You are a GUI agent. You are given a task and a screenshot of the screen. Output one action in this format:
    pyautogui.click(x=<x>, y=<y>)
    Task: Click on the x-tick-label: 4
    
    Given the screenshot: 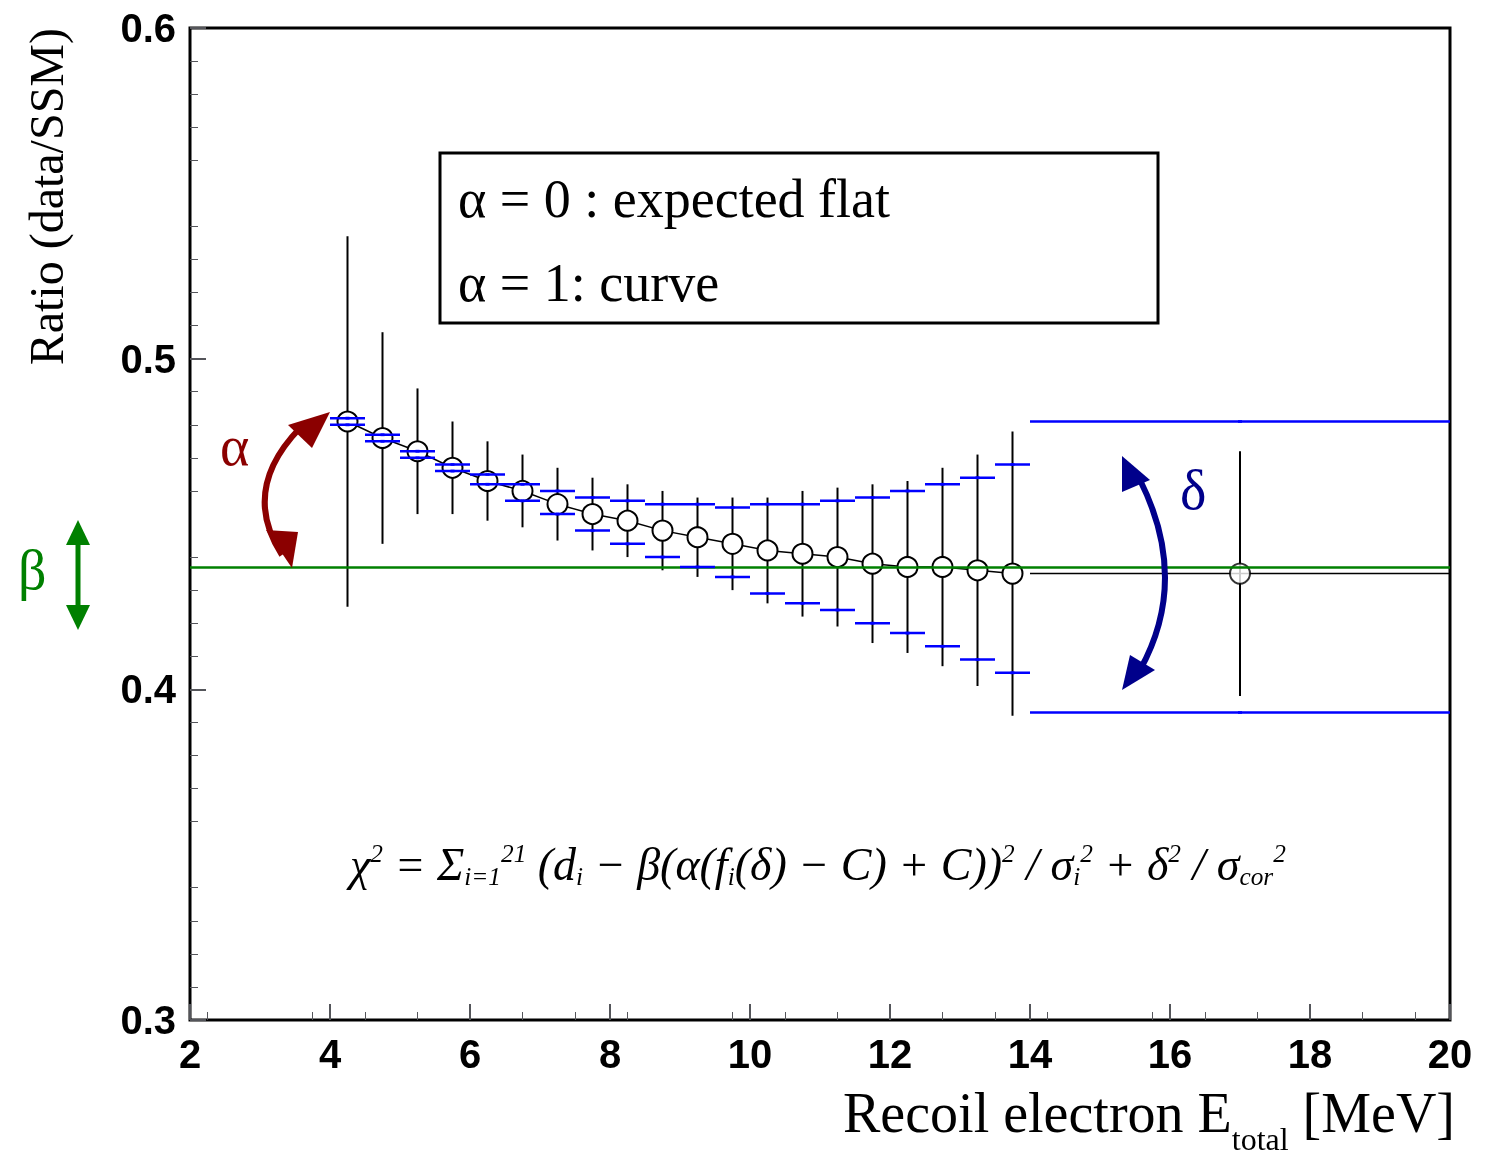 What is the action you would take?
    pyautogui.click(x=330, y=1054)
    